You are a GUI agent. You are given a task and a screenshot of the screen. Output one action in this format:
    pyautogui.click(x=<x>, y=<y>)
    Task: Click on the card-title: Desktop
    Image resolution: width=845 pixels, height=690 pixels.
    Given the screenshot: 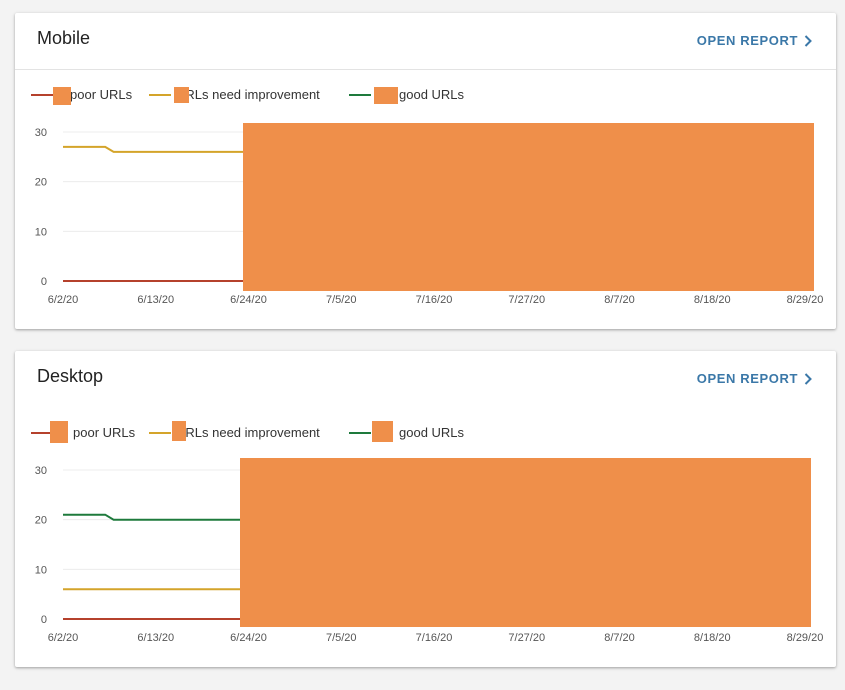 What is the action you would take?
    pyautogui.click(x=70, y=376)
    